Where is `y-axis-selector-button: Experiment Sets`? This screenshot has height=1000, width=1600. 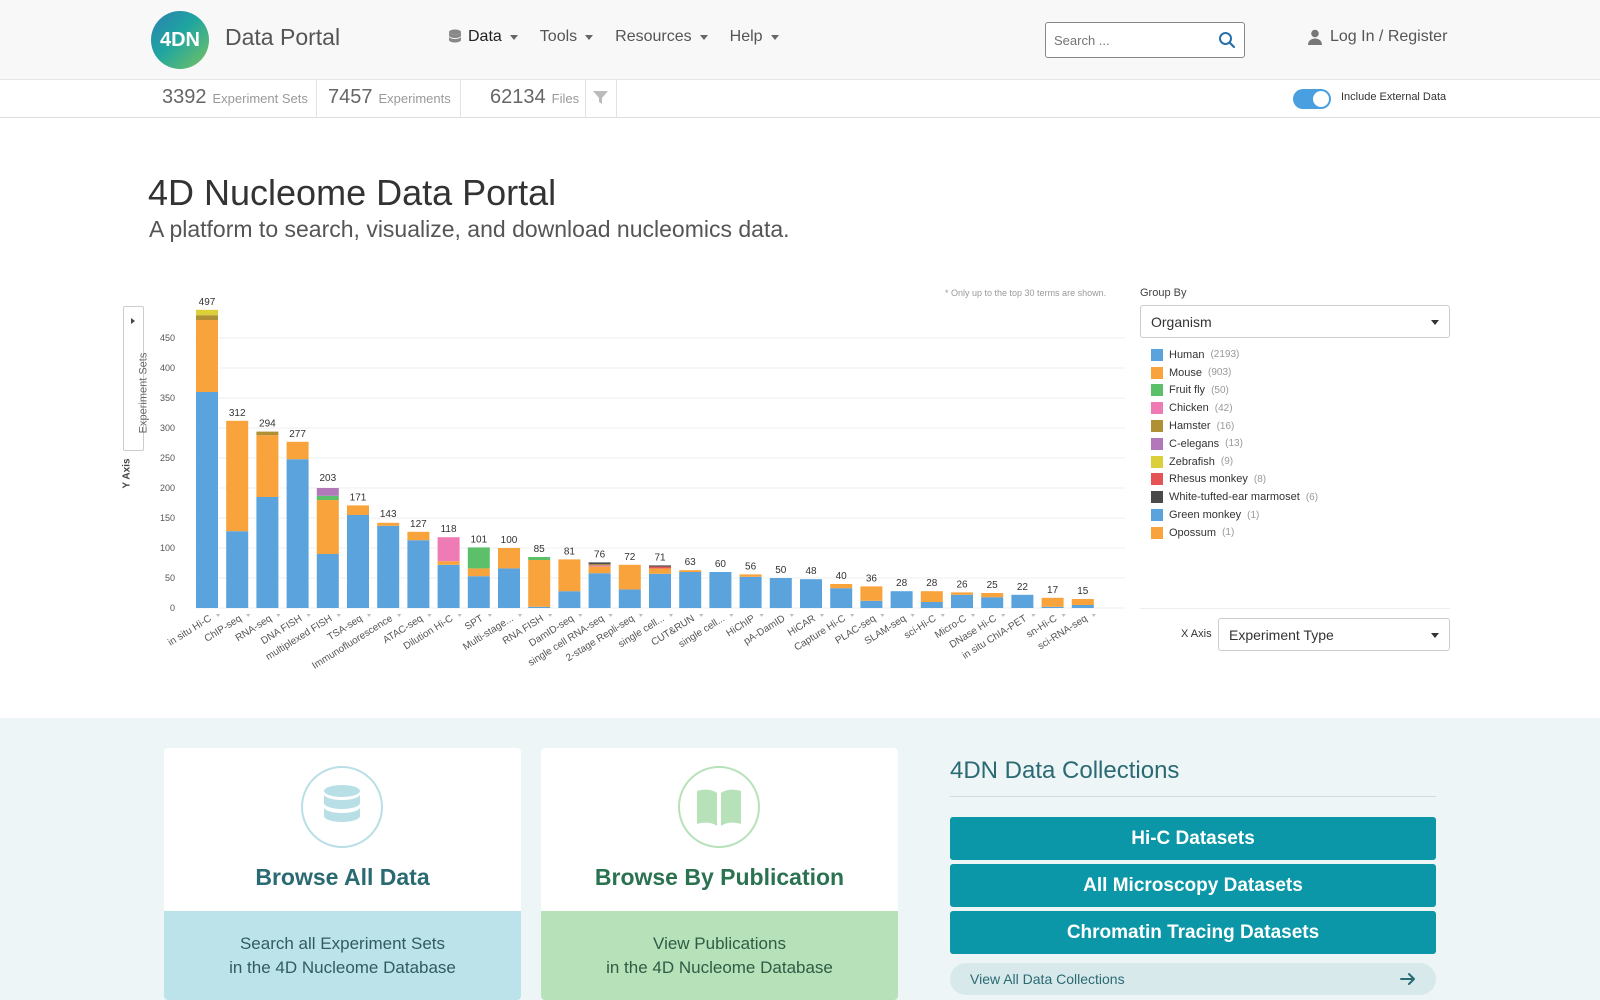 y-axis-selector-button: Experiment Sets is located at coordinates (136, 378).